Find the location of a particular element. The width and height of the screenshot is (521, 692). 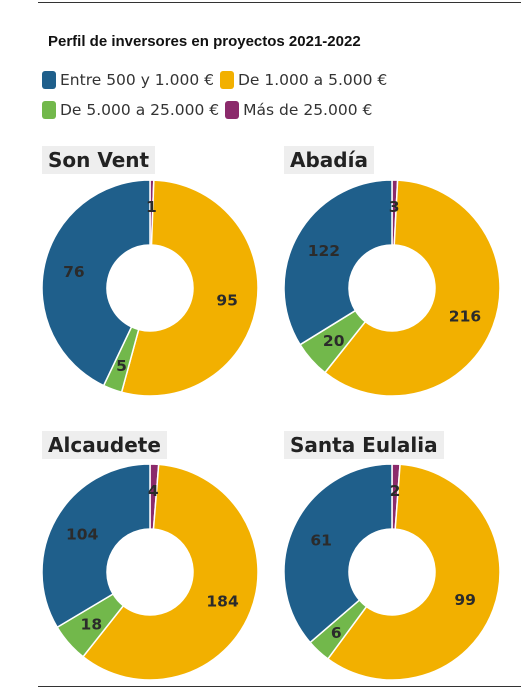

legend-item-mas-25000: Más de 25.000 € is located at coordinates (298, 110).